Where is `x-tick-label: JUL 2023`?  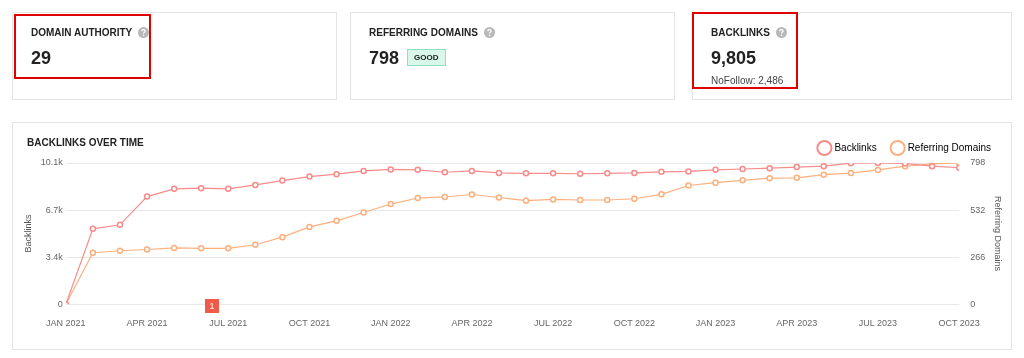 x-tick-label: JUL 2023 is located at coordinates (878, 323).